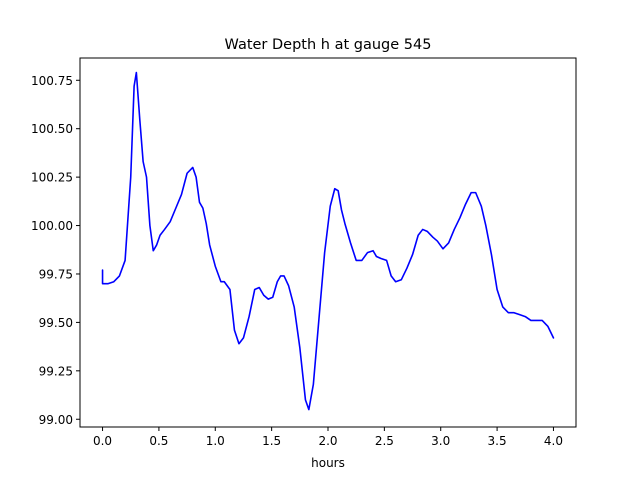 The height and width of the screenshot is (484, 640). Describe the element at coordinates (271, 441) in the screenshot. I see `x-tick-label: 1.5` at that location.